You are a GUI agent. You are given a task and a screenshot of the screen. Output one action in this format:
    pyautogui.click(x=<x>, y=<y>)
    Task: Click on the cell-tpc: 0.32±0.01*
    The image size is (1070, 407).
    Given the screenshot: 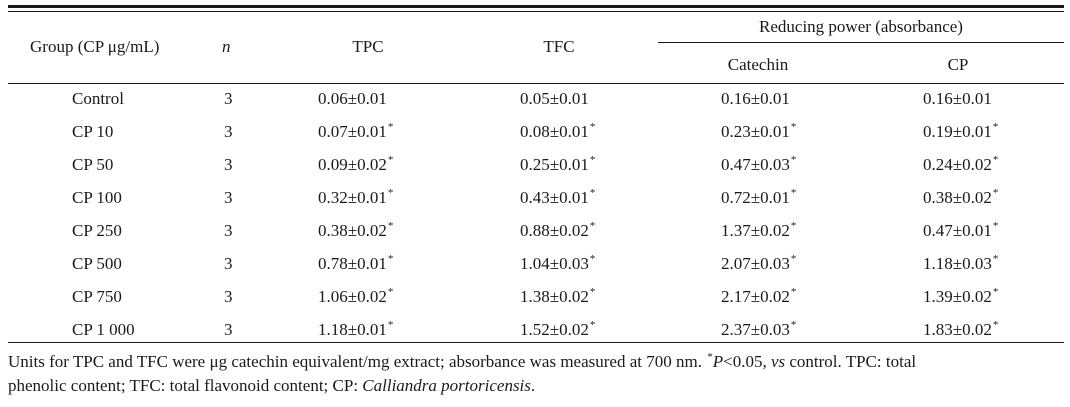 What is the action you would take?
    pyautogui.click(x=356, y=198)
    